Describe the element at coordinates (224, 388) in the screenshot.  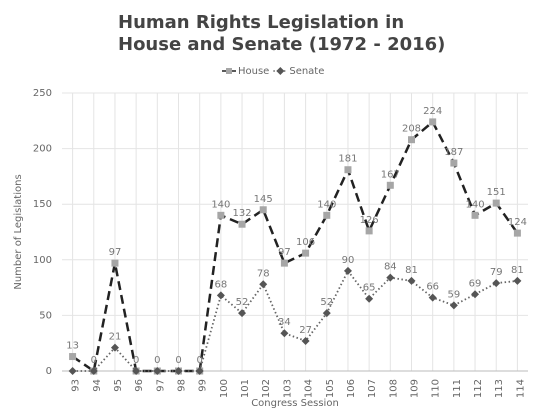
I see `x-tick-label: 100` at that location.